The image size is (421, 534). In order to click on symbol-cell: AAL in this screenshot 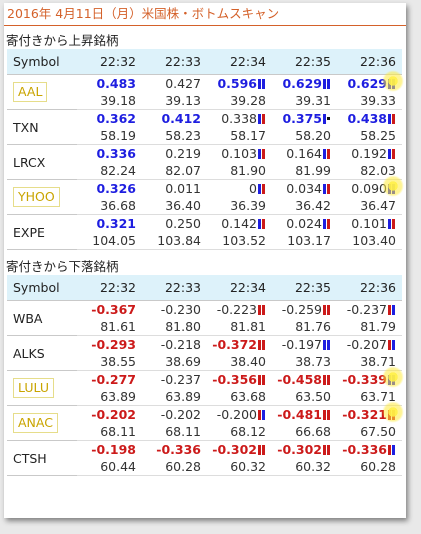, I will do `click(42, 92)`.